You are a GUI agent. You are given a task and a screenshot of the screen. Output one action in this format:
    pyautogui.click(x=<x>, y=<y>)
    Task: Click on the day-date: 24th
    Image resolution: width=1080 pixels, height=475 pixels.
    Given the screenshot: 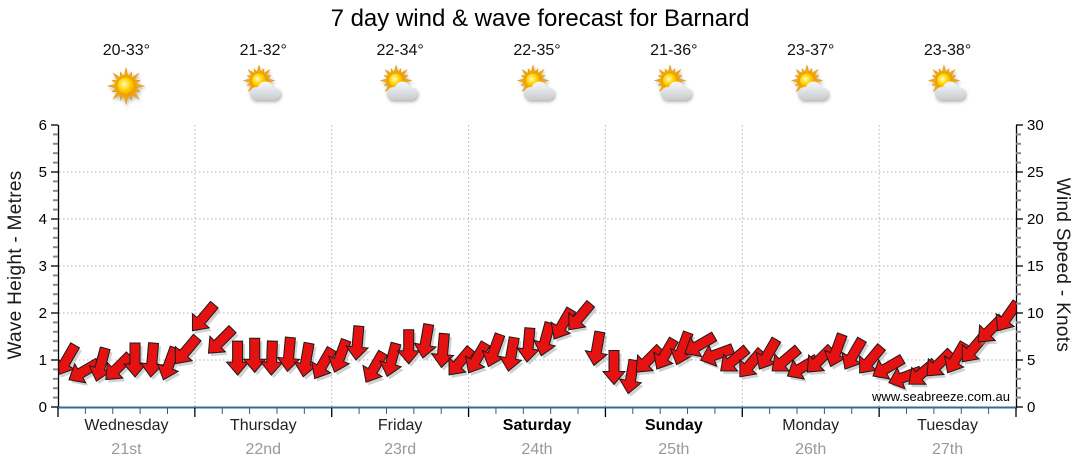 What is the action you would take?
    pyautogui.click(x=537, y=449)
    